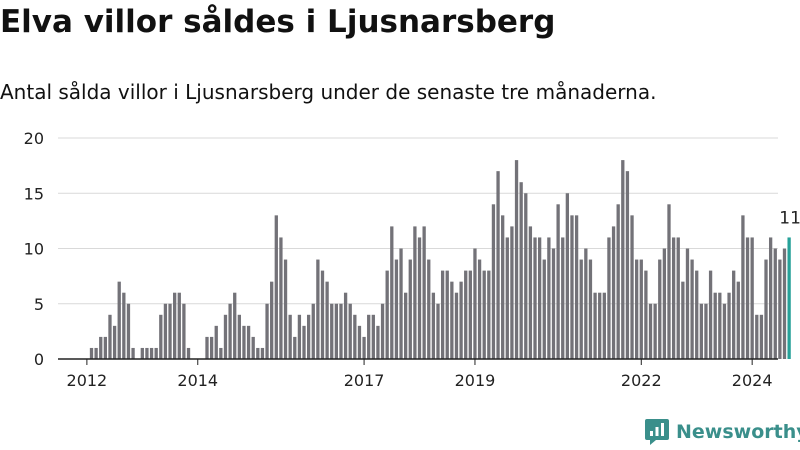  What do you see at coordinates (278, 22) in the screenshot?
I see `chart-title: Elva villor såldes i Ljusnarsberg` at bounding box center [278, 22].